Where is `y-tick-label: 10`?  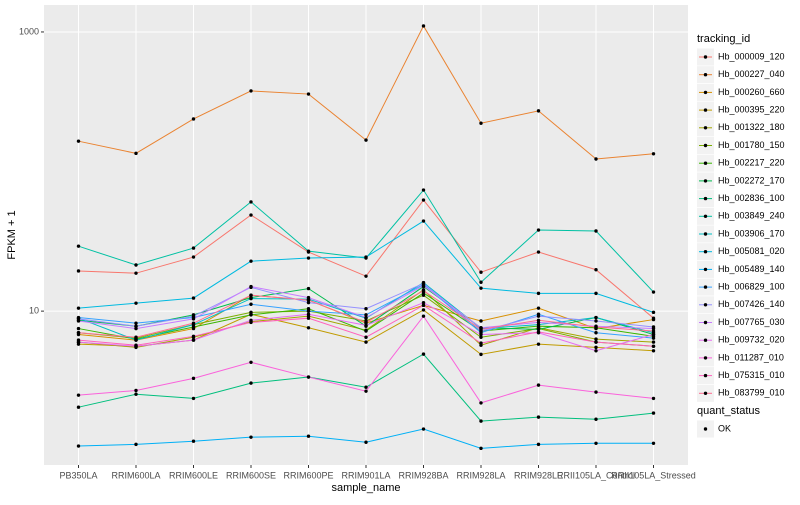 y-tick-label: 10 is located at coordinates (34, 311).